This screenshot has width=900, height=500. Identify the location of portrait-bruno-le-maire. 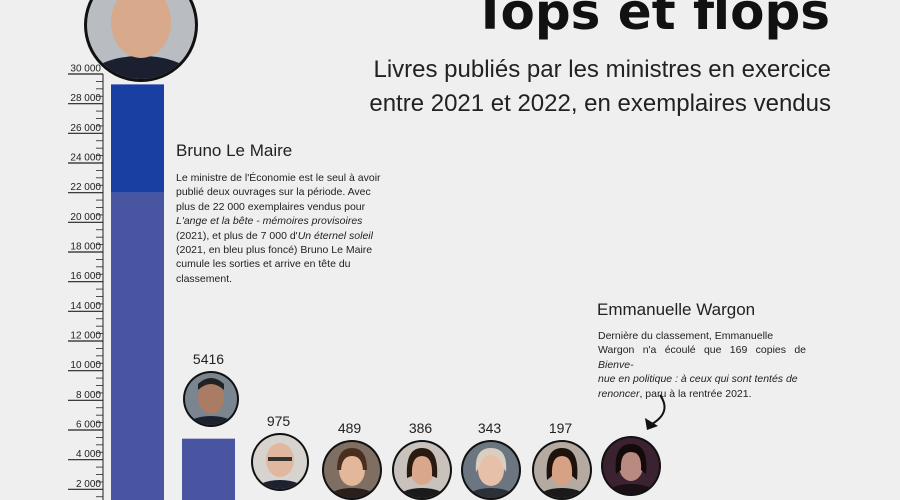
(141, 41).